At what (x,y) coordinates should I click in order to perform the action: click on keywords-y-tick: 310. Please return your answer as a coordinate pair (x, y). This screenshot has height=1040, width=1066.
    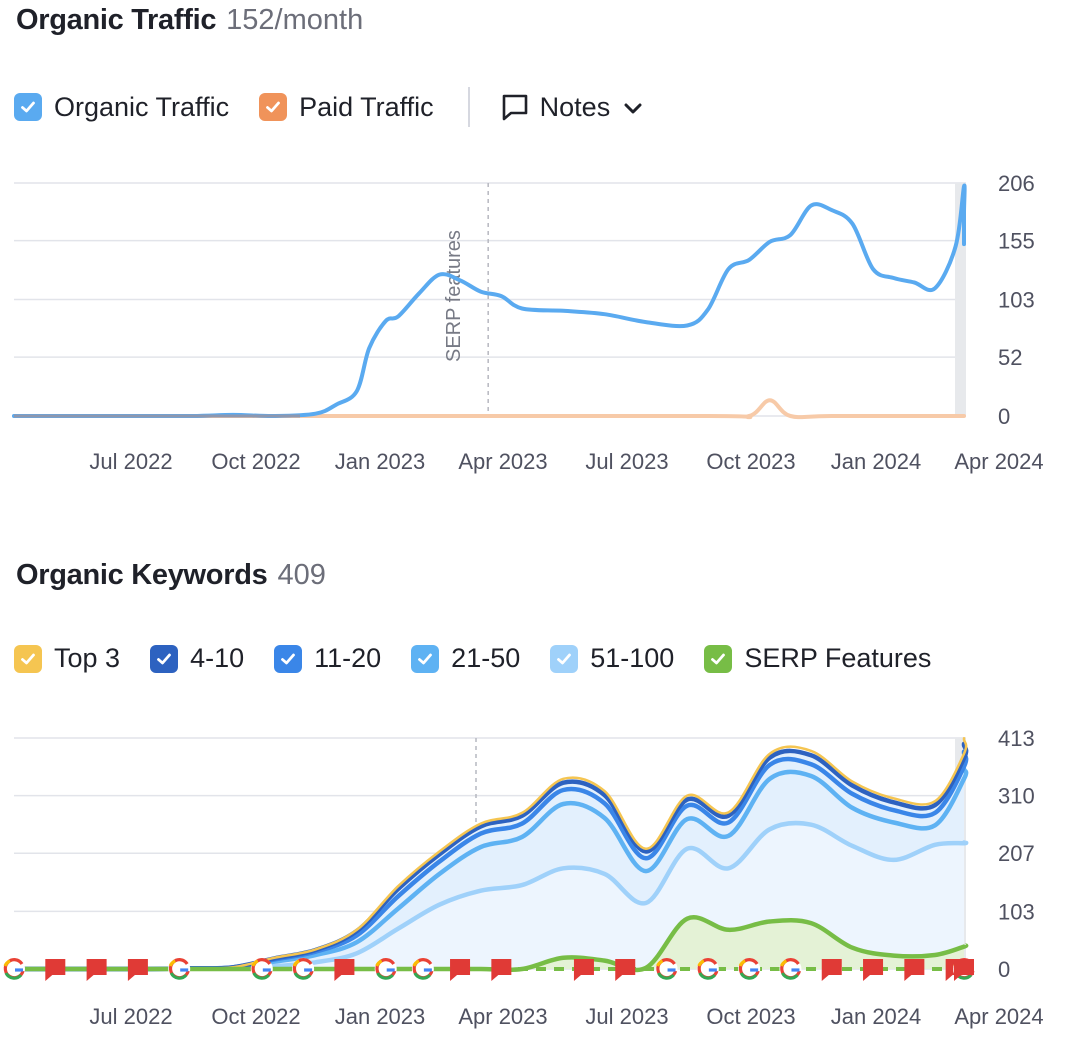
    Looking at the image, I should click on (1016, 796).